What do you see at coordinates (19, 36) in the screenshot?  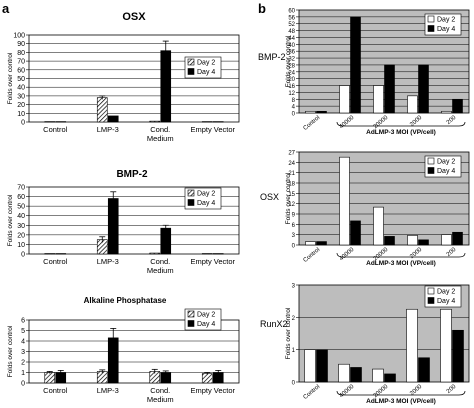 I see `y-tick-label: 100` at bounding box center [19, 36].